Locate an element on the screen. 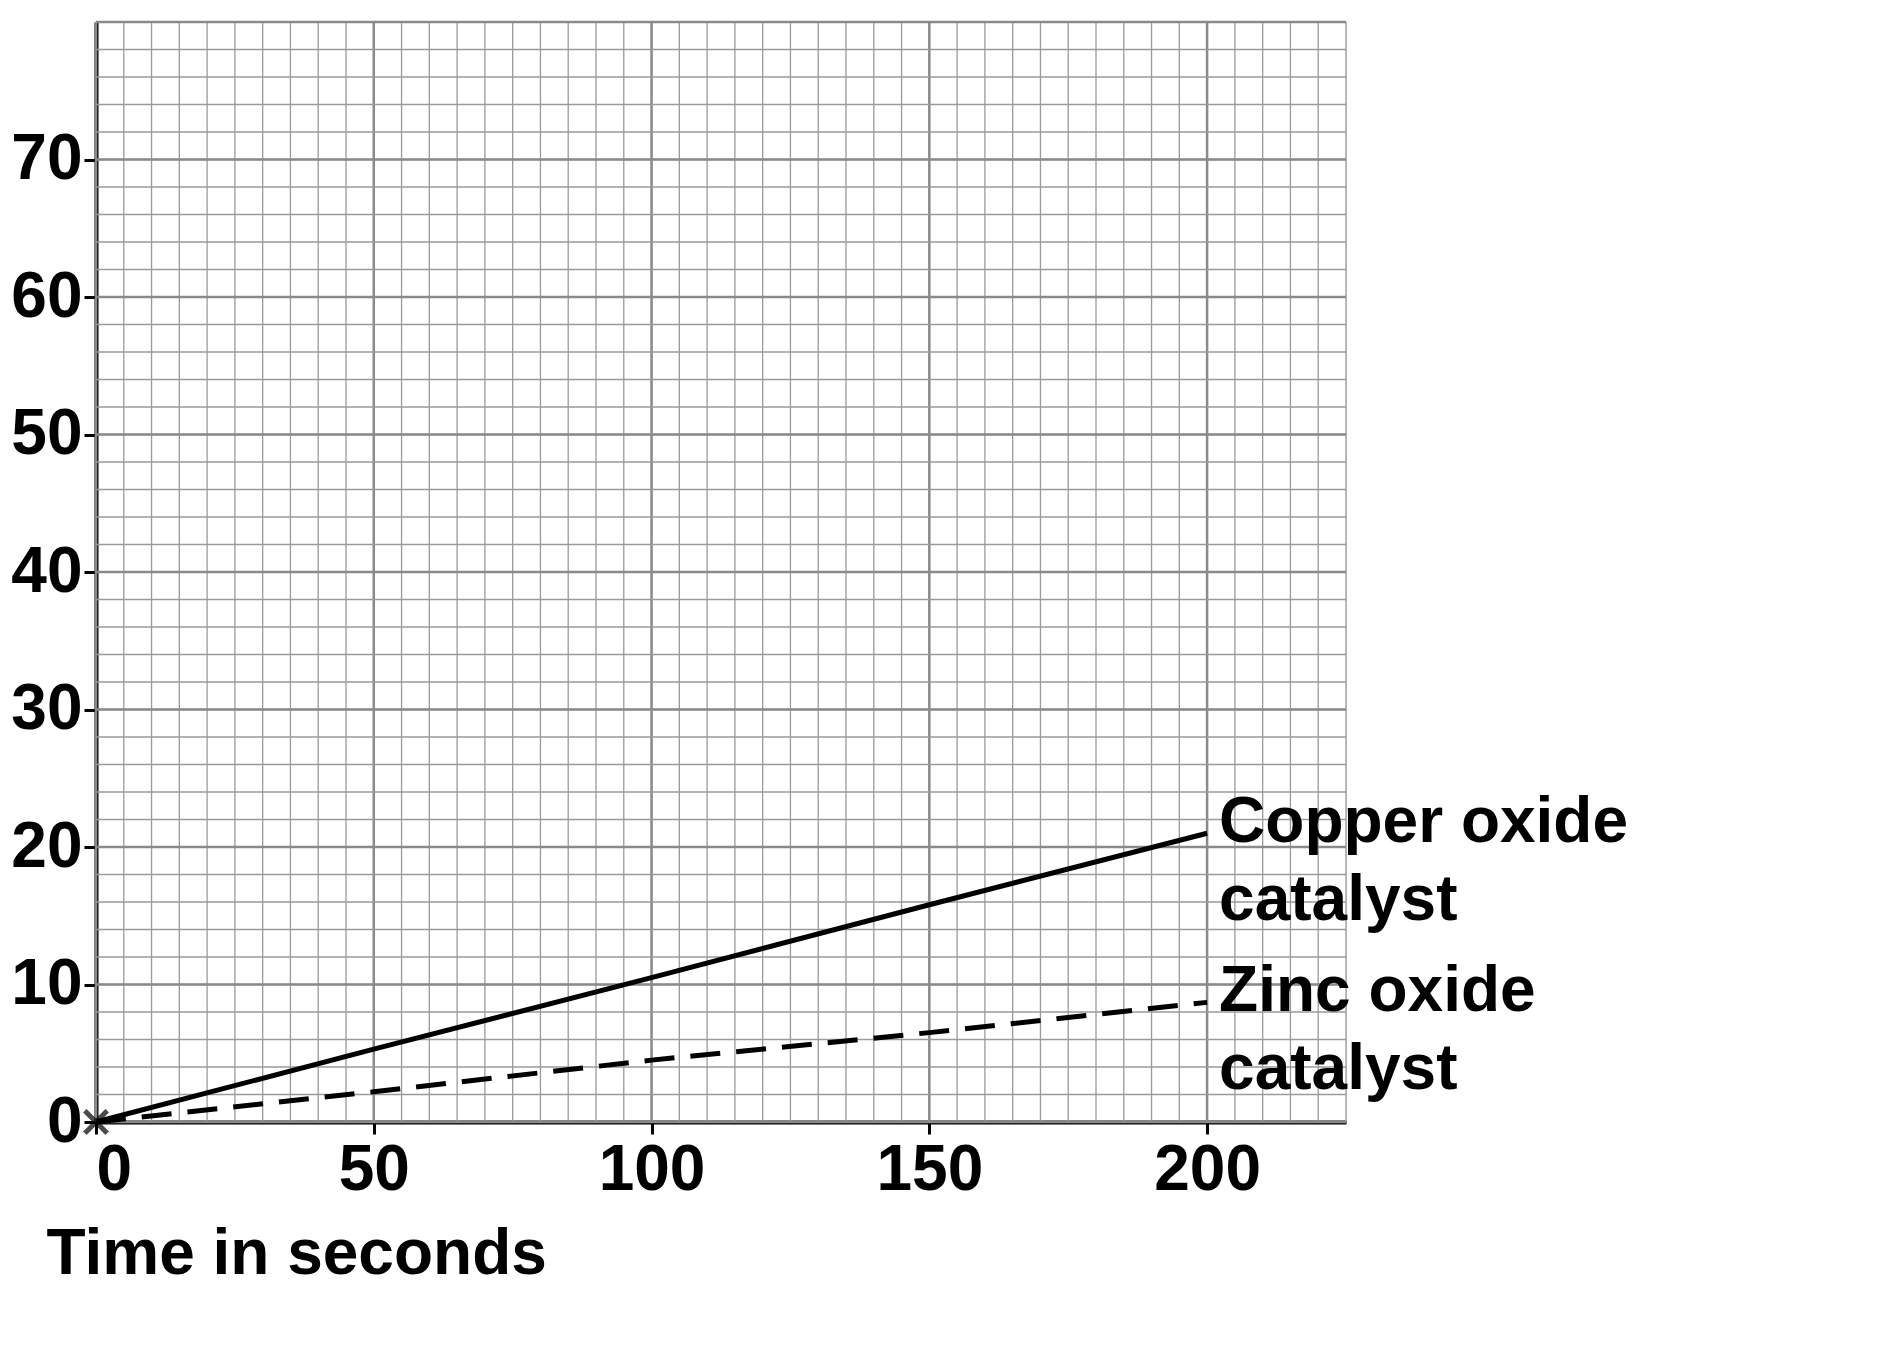 This screenshot has width=1902, height=1359. y-tick-label: 70 is located at coordinates (47, 157).